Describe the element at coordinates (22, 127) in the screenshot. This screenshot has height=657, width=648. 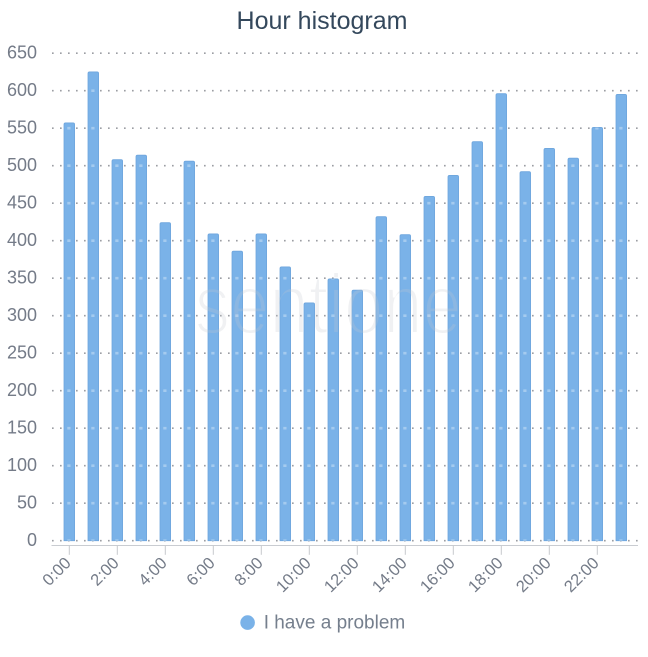
I see `svg-text: 550` at that location.